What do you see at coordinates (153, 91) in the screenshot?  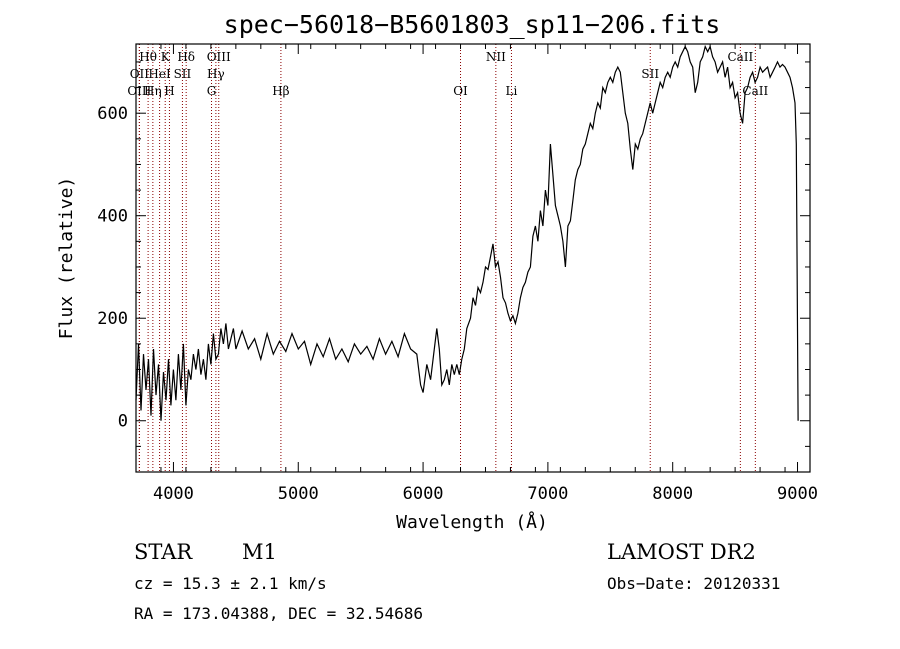 I see `spectral-line-label: Hη` at bounding box center [153, 91].